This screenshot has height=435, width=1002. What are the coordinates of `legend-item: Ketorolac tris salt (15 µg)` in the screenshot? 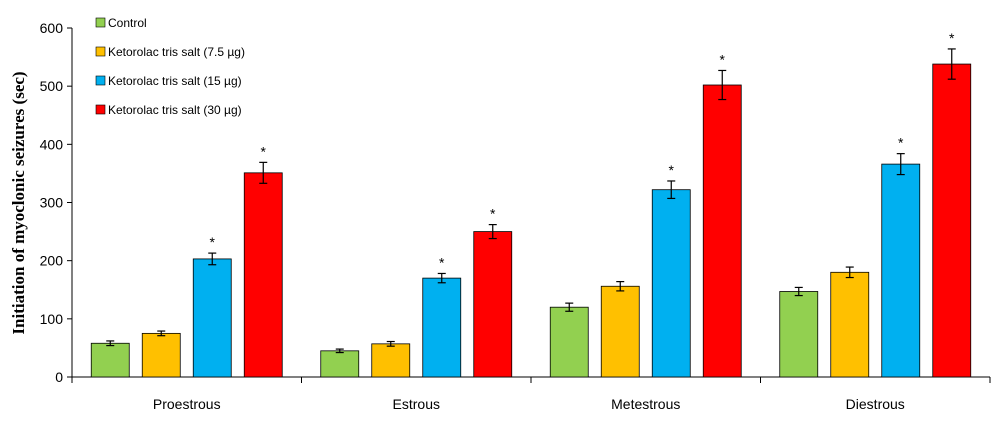 It's located at (168, 81).